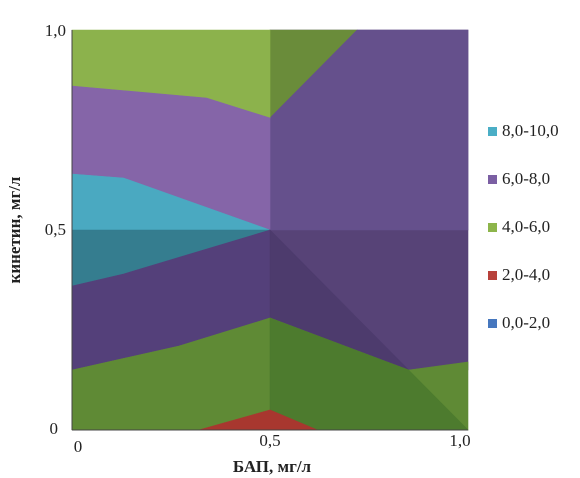 The height and width of the screenshot is (478, 580). What do you see at coordinates (526, 274) in the screenshot?
I see `legend-label: 2,0-4,0` at bounding box center [526, 274].